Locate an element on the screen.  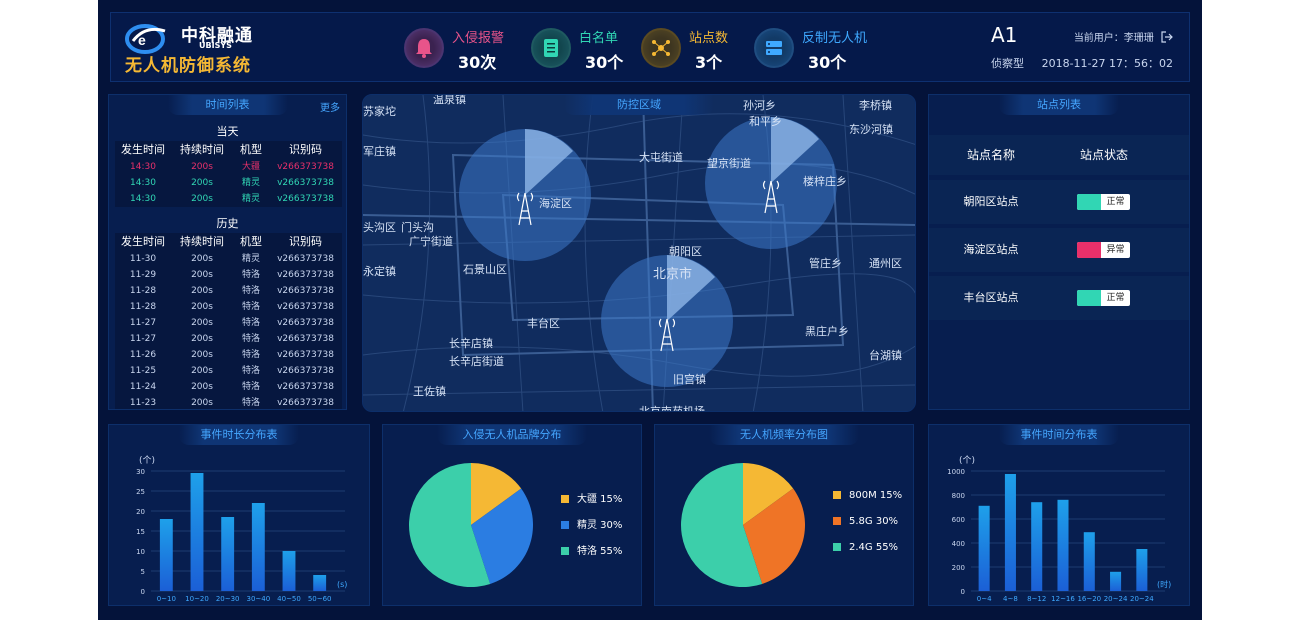
y-tick-label: 20 is located at coordinates (140, 512).